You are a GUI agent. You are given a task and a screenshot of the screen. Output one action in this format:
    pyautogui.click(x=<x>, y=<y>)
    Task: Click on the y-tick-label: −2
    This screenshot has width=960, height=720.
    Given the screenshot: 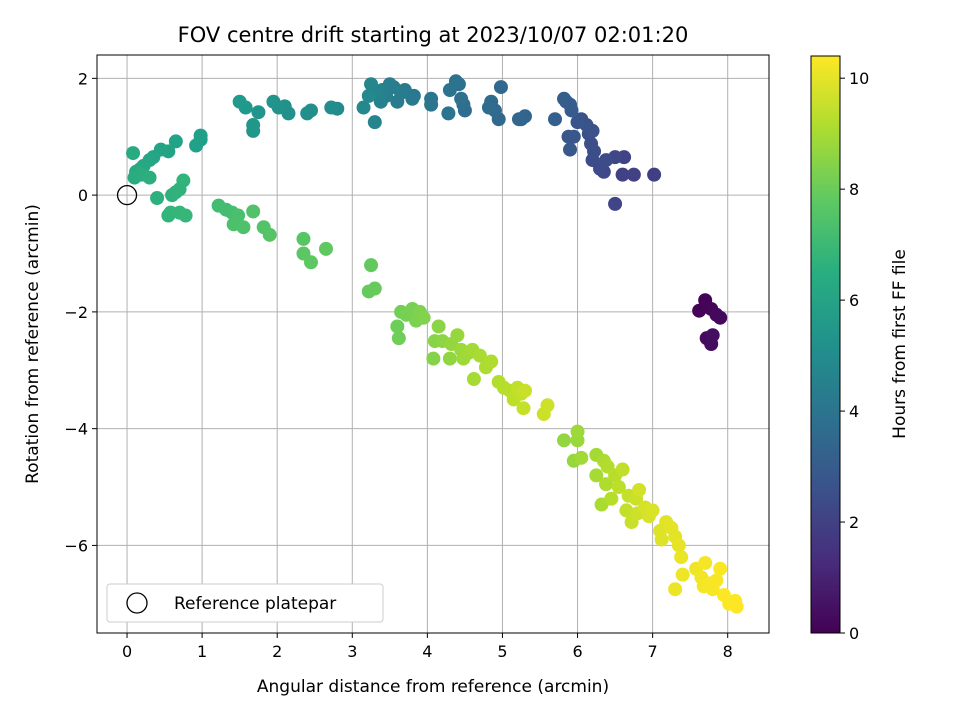 What is the action you would take?
    pyautogui.click(x=76, y=312)
    